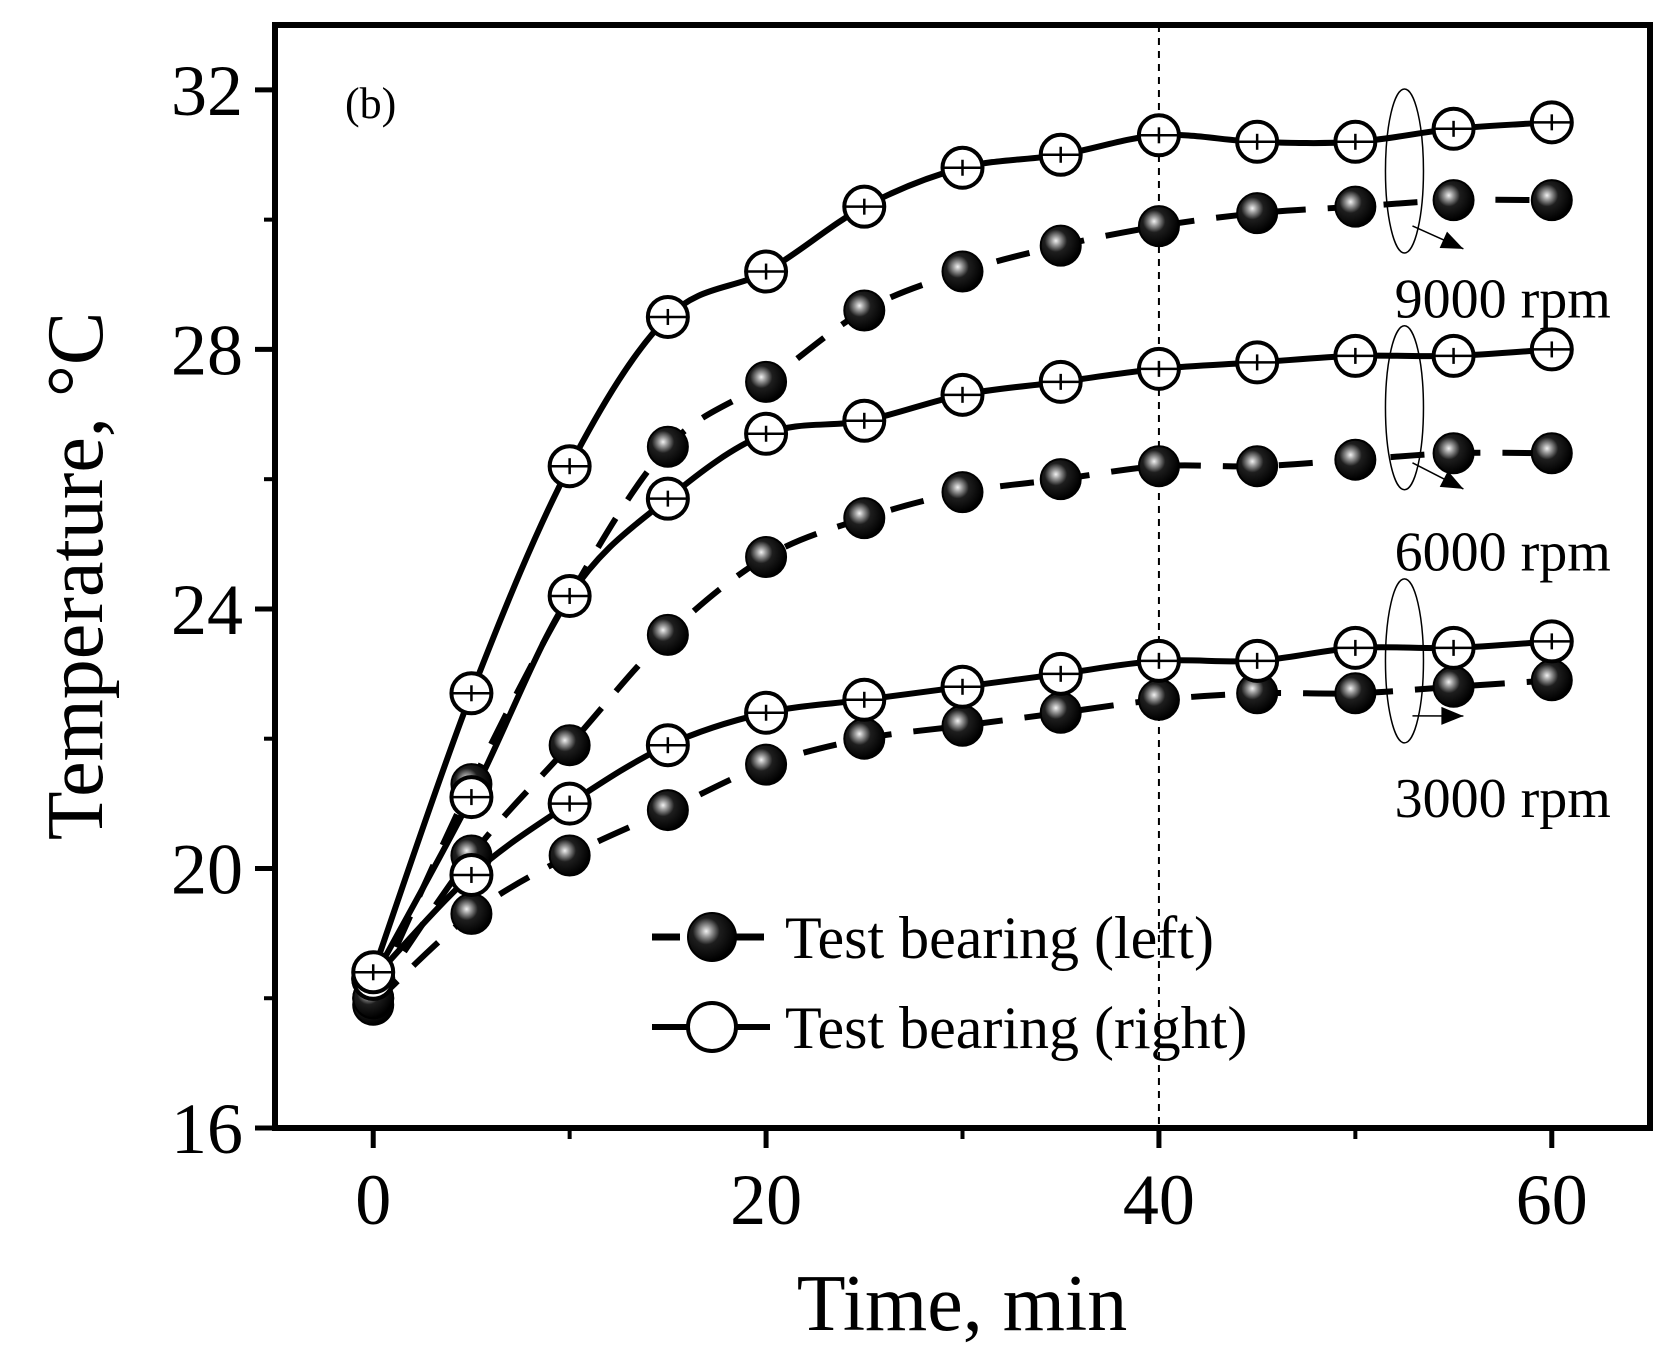  I want to click on y-tick-label: 20, so click(207, 869).